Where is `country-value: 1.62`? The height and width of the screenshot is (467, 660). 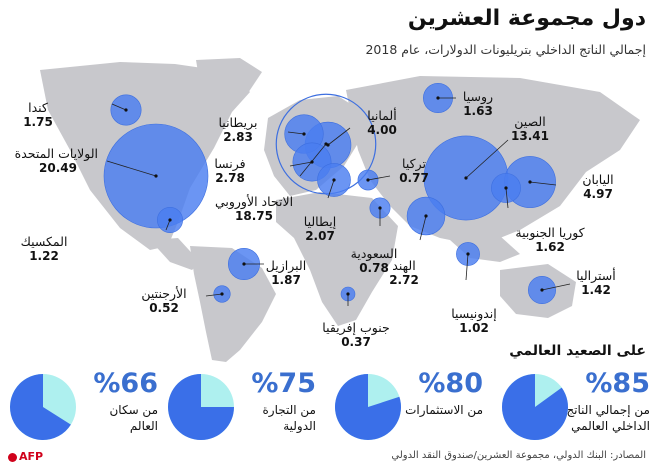 country-value: 1.62 is located at coordinates (550, 247).